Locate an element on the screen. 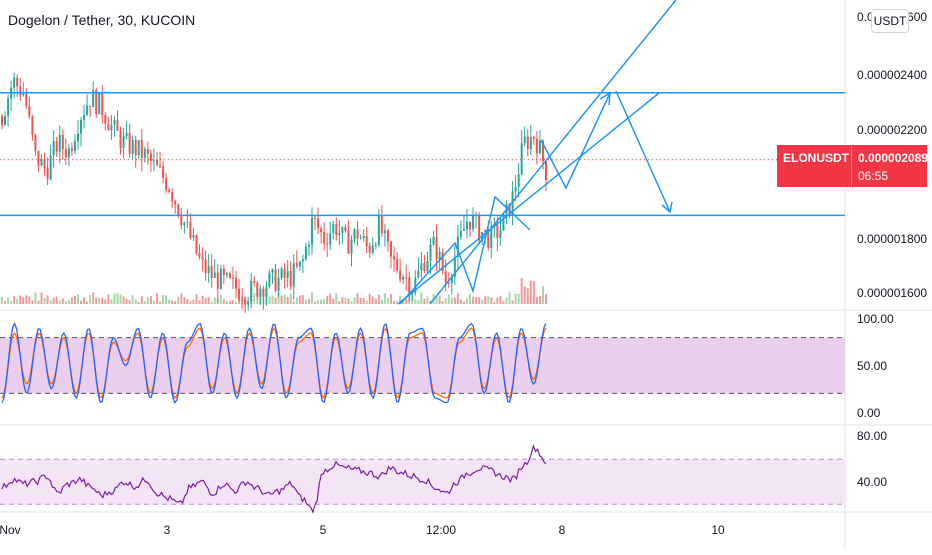 The height and width of the screenshot is (555, 932). rsi-tick-label: 40.00 is located at coordinates (872, 482).